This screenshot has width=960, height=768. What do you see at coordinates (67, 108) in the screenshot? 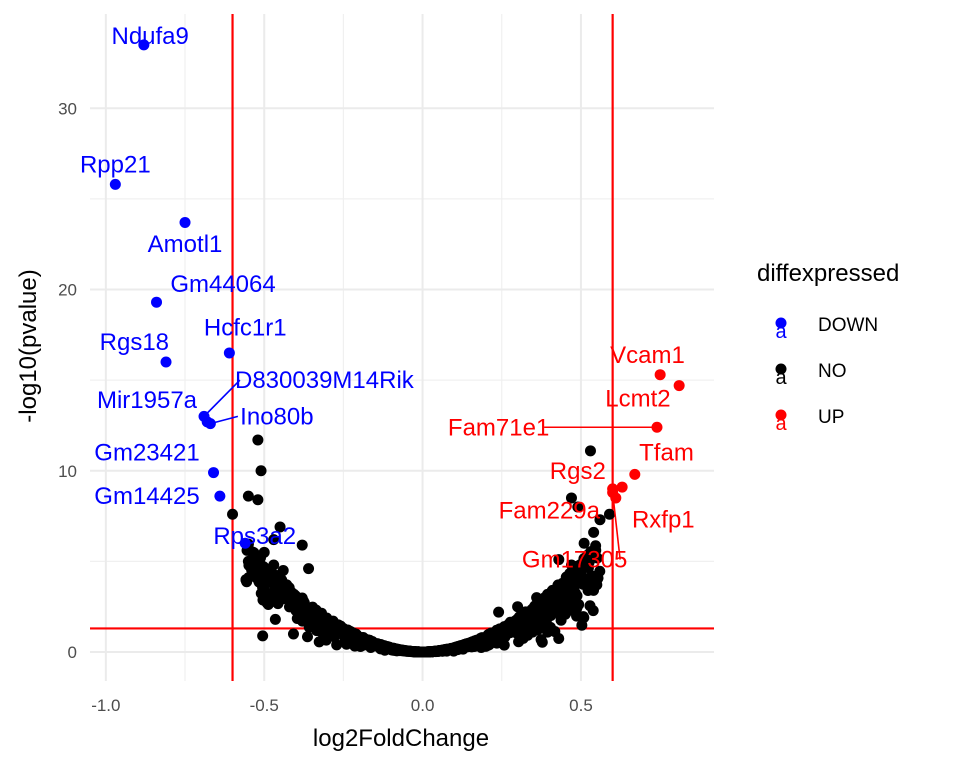
I see `y-tick-label: 30` at bounding box center [67, 108].